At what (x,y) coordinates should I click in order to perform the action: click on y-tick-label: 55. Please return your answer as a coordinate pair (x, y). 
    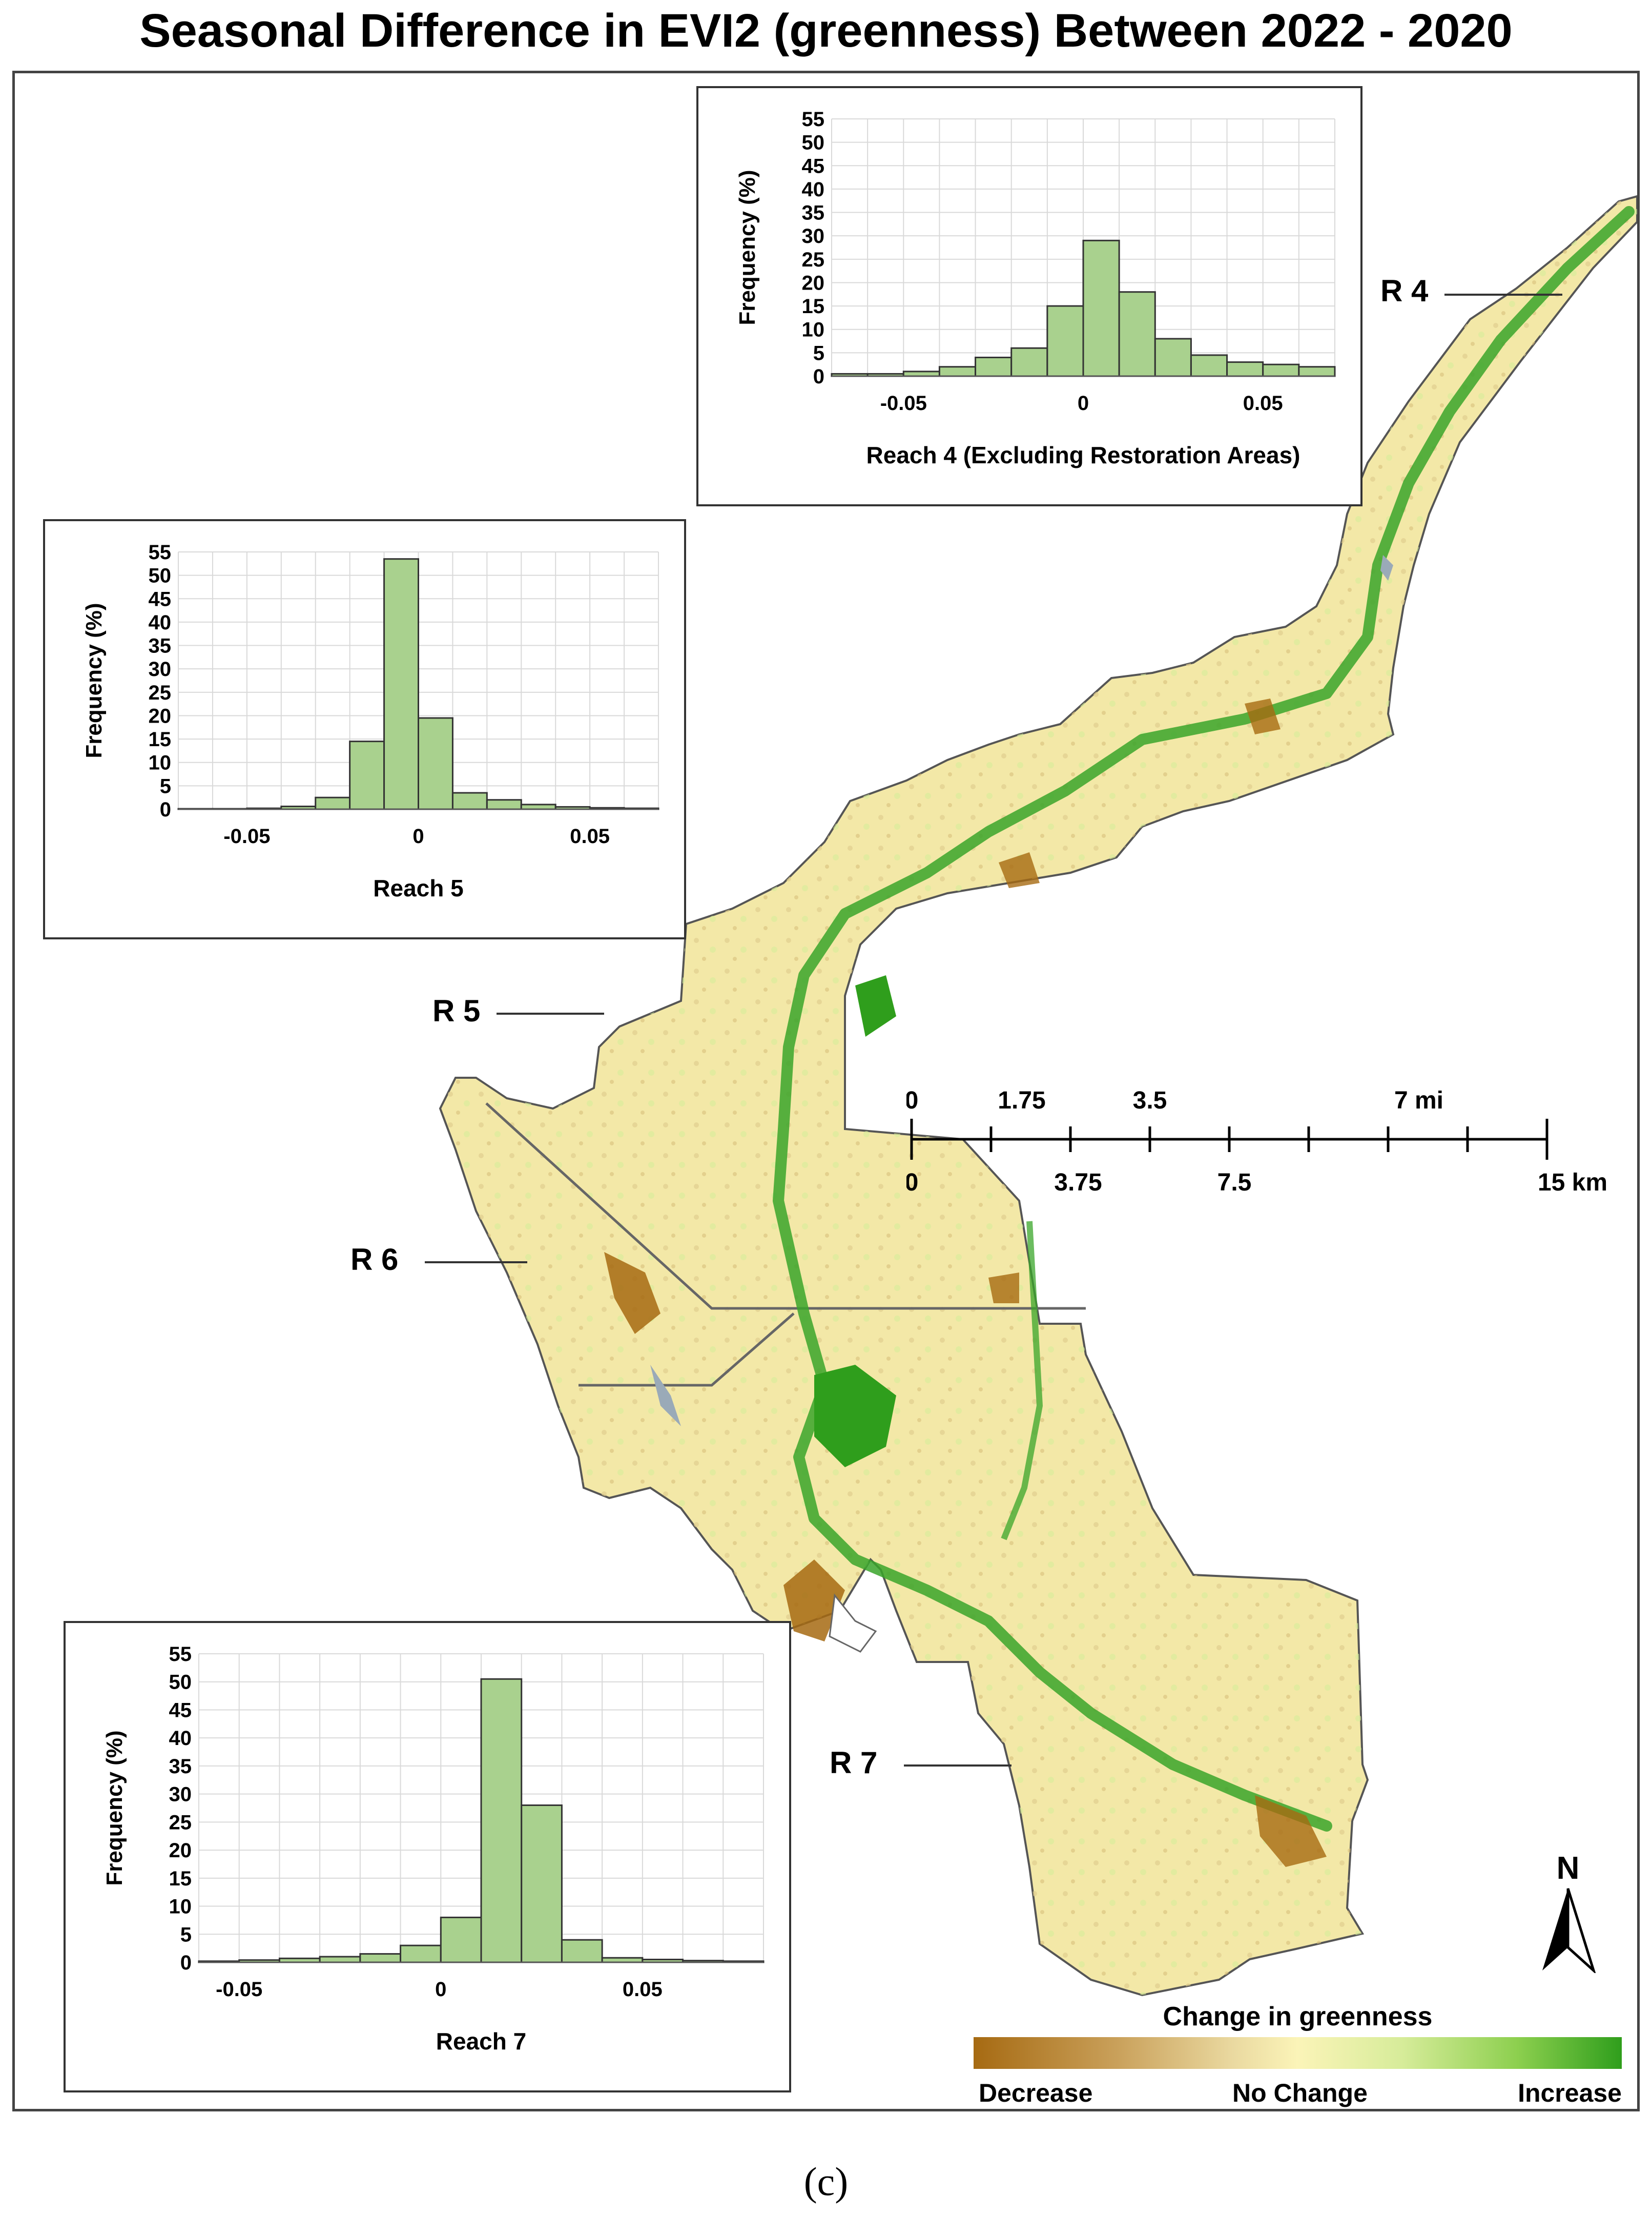
    Looking at the image, I should click on (180, 1654).